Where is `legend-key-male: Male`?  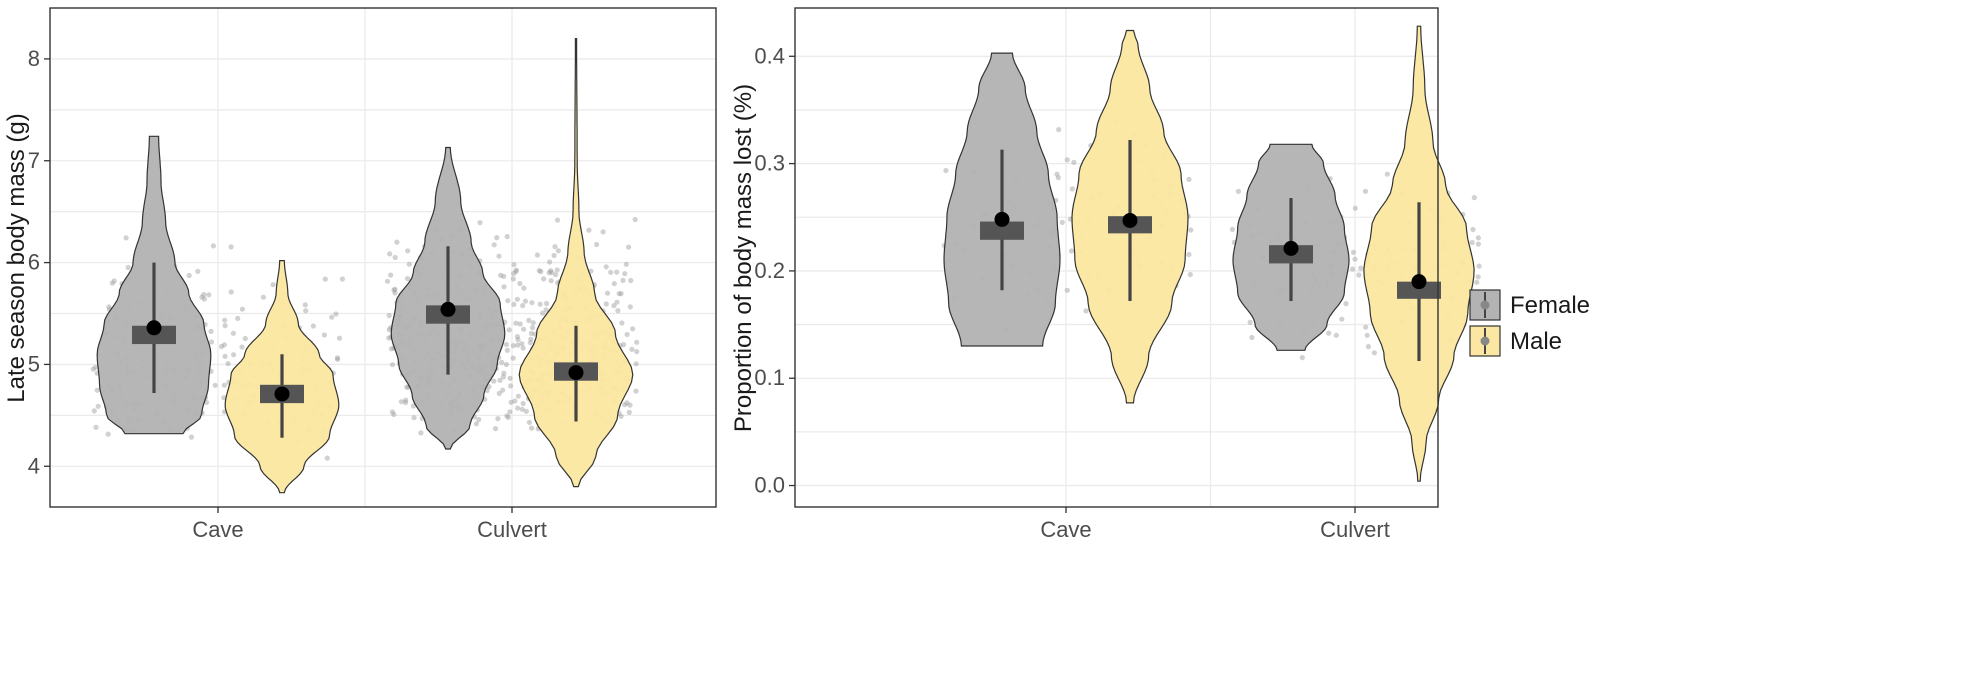 legend-key-male: Male is located at coordinates (1515, 341).